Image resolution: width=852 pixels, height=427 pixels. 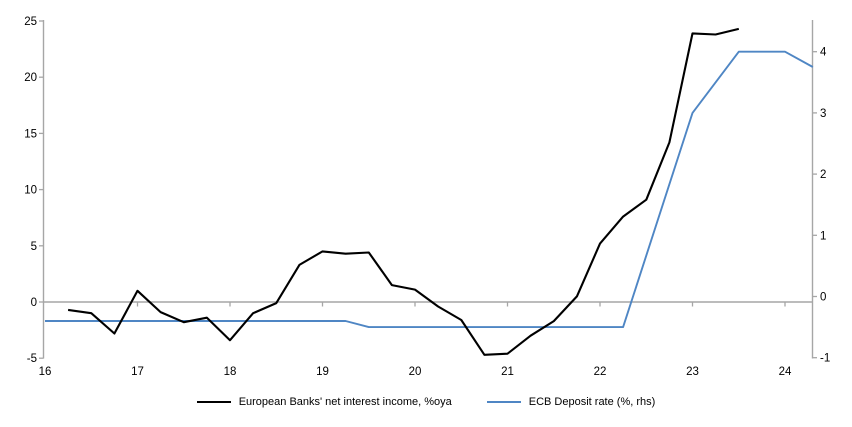 What do you see at coordinates (30, 78) in the screenshot?
I see `left-axis-tick-label: 20` at bounding box center [30, 78].